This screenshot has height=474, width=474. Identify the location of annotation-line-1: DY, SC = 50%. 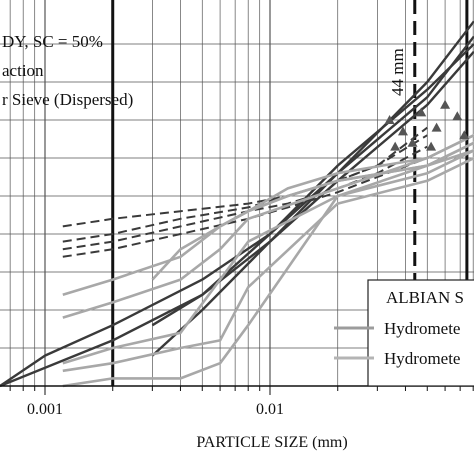
(52, 41).